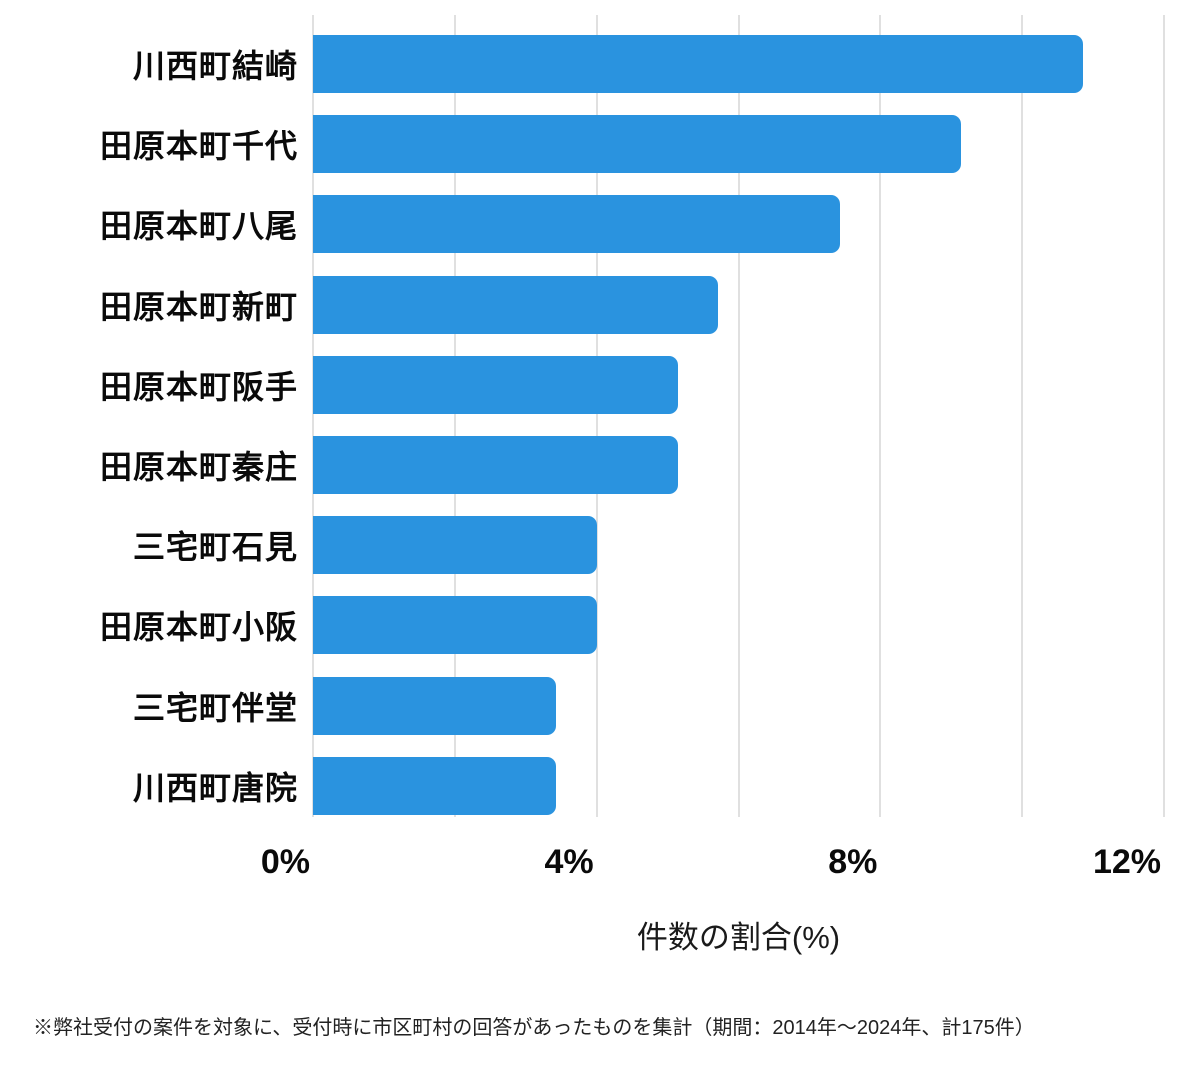 The width and height of the screenshot is (1200, 1069). Describe the element at coordinates (198, 306) in the screenshot. I see `category-label: 田原本町新町` at that location.